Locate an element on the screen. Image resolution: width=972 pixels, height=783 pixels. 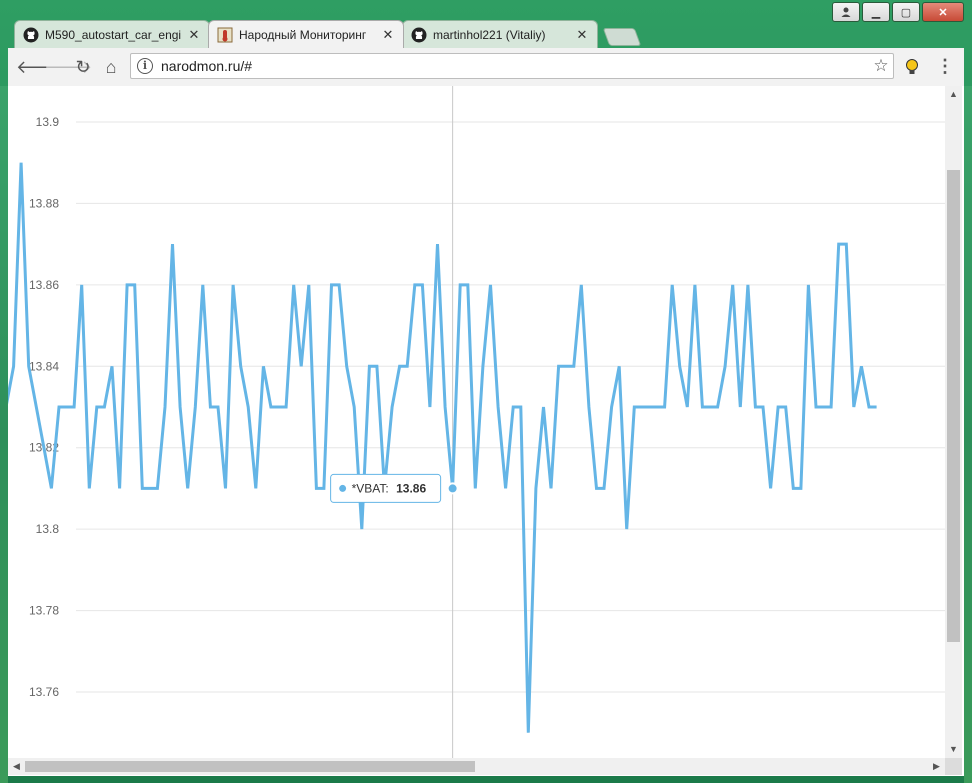
reload-icon: ↻ is located at coordinates (83, 67).